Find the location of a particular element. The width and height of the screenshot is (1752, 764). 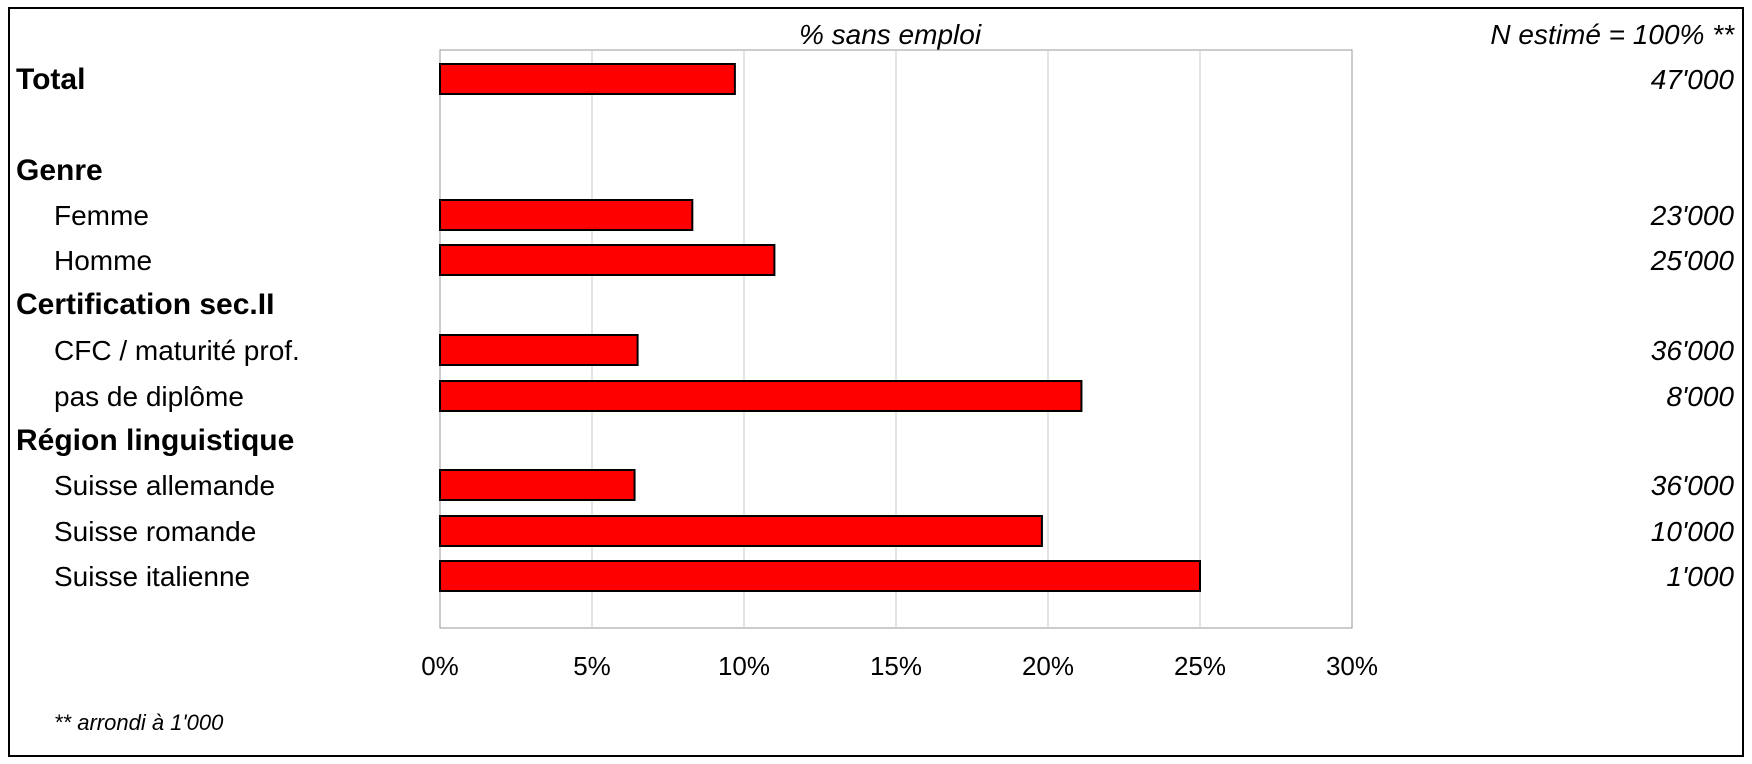

category-label: Suisse italienne is located at coordinates (152, 576).